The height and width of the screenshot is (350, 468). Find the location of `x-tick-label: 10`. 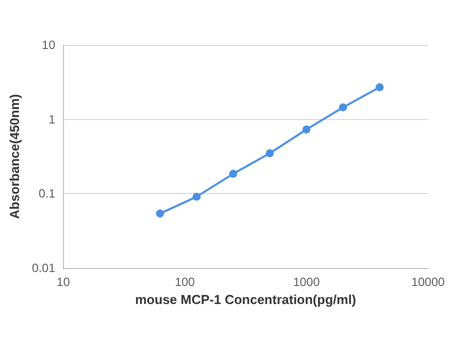

x-tick-label: 10 is located at coordinates (63, 282).